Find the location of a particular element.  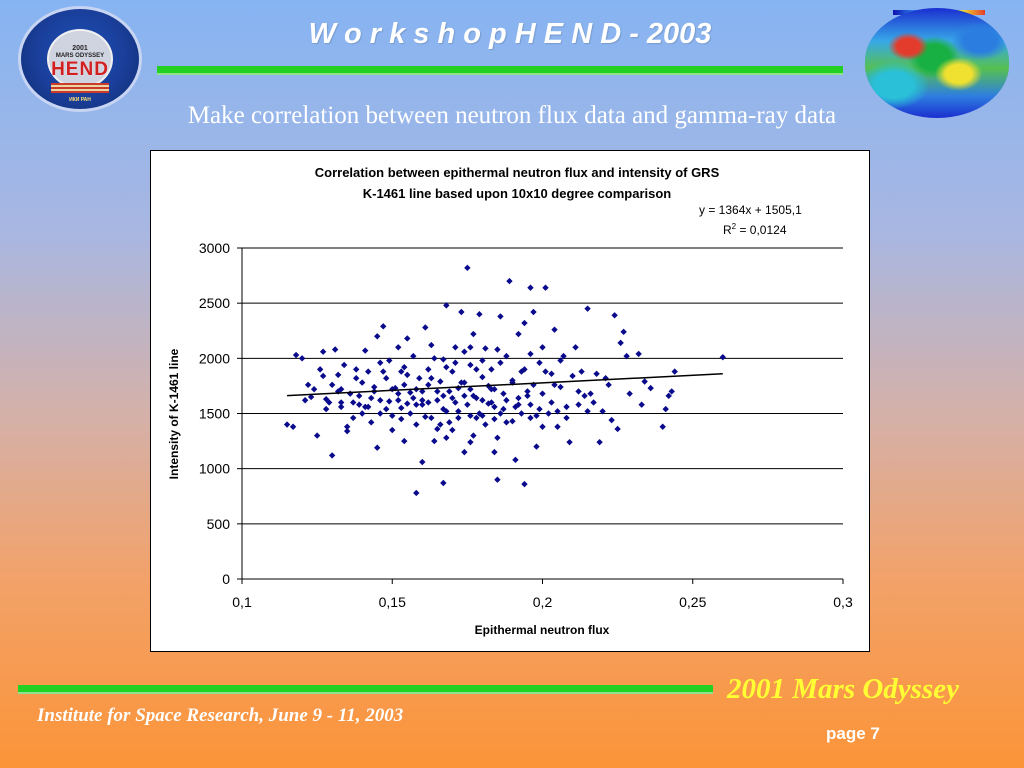

logo-year: 2001 is located at coordinates (80, 48).